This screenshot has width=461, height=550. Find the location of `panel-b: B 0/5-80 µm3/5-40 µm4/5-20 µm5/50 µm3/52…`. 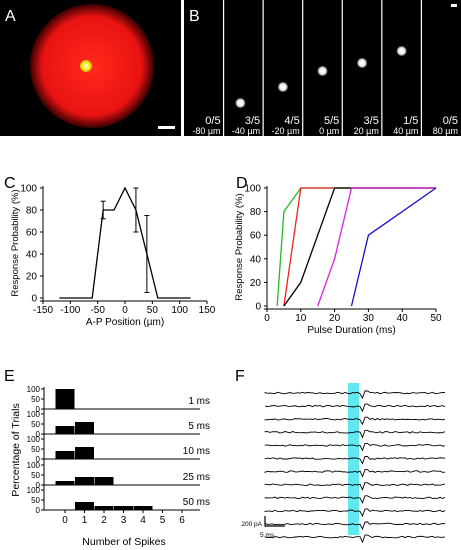

panel-b: B 0/5-80 µm3/5-40 µm4/5-20 µm5/50 µm3/52… is located at coordinates (322, 68).